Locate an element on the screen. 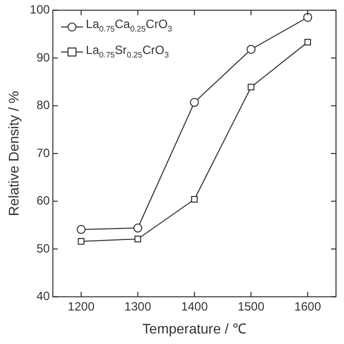 This screenshot has height=344, width=344. y-tick-label: 40 is located at coordinates (43, 296).